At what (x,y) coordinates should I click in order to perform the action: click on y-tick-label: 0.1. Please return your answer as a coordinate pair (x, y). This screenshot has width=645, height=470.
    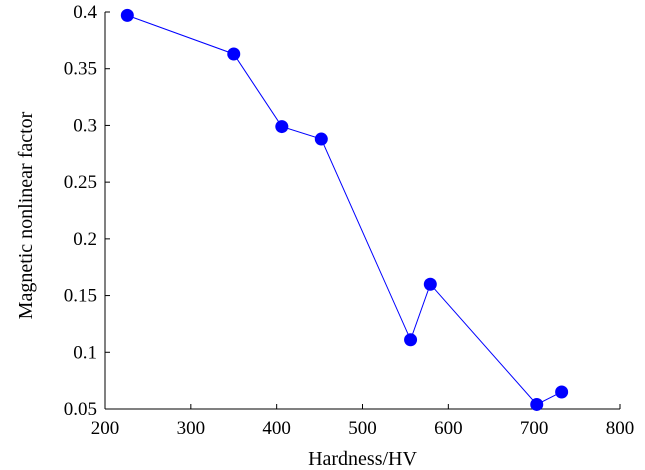
    Looking at the image, I should click on (85, 352).